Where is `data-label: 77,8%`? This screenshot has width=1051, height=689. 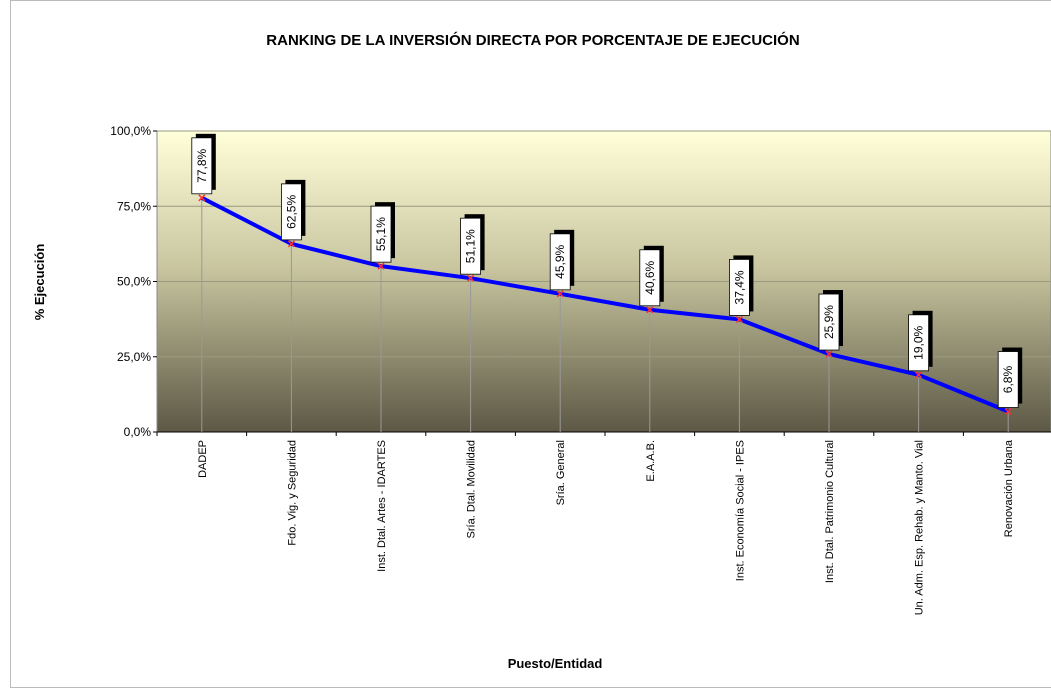 data-label: 77,8% is located at coordinates (202, 165).